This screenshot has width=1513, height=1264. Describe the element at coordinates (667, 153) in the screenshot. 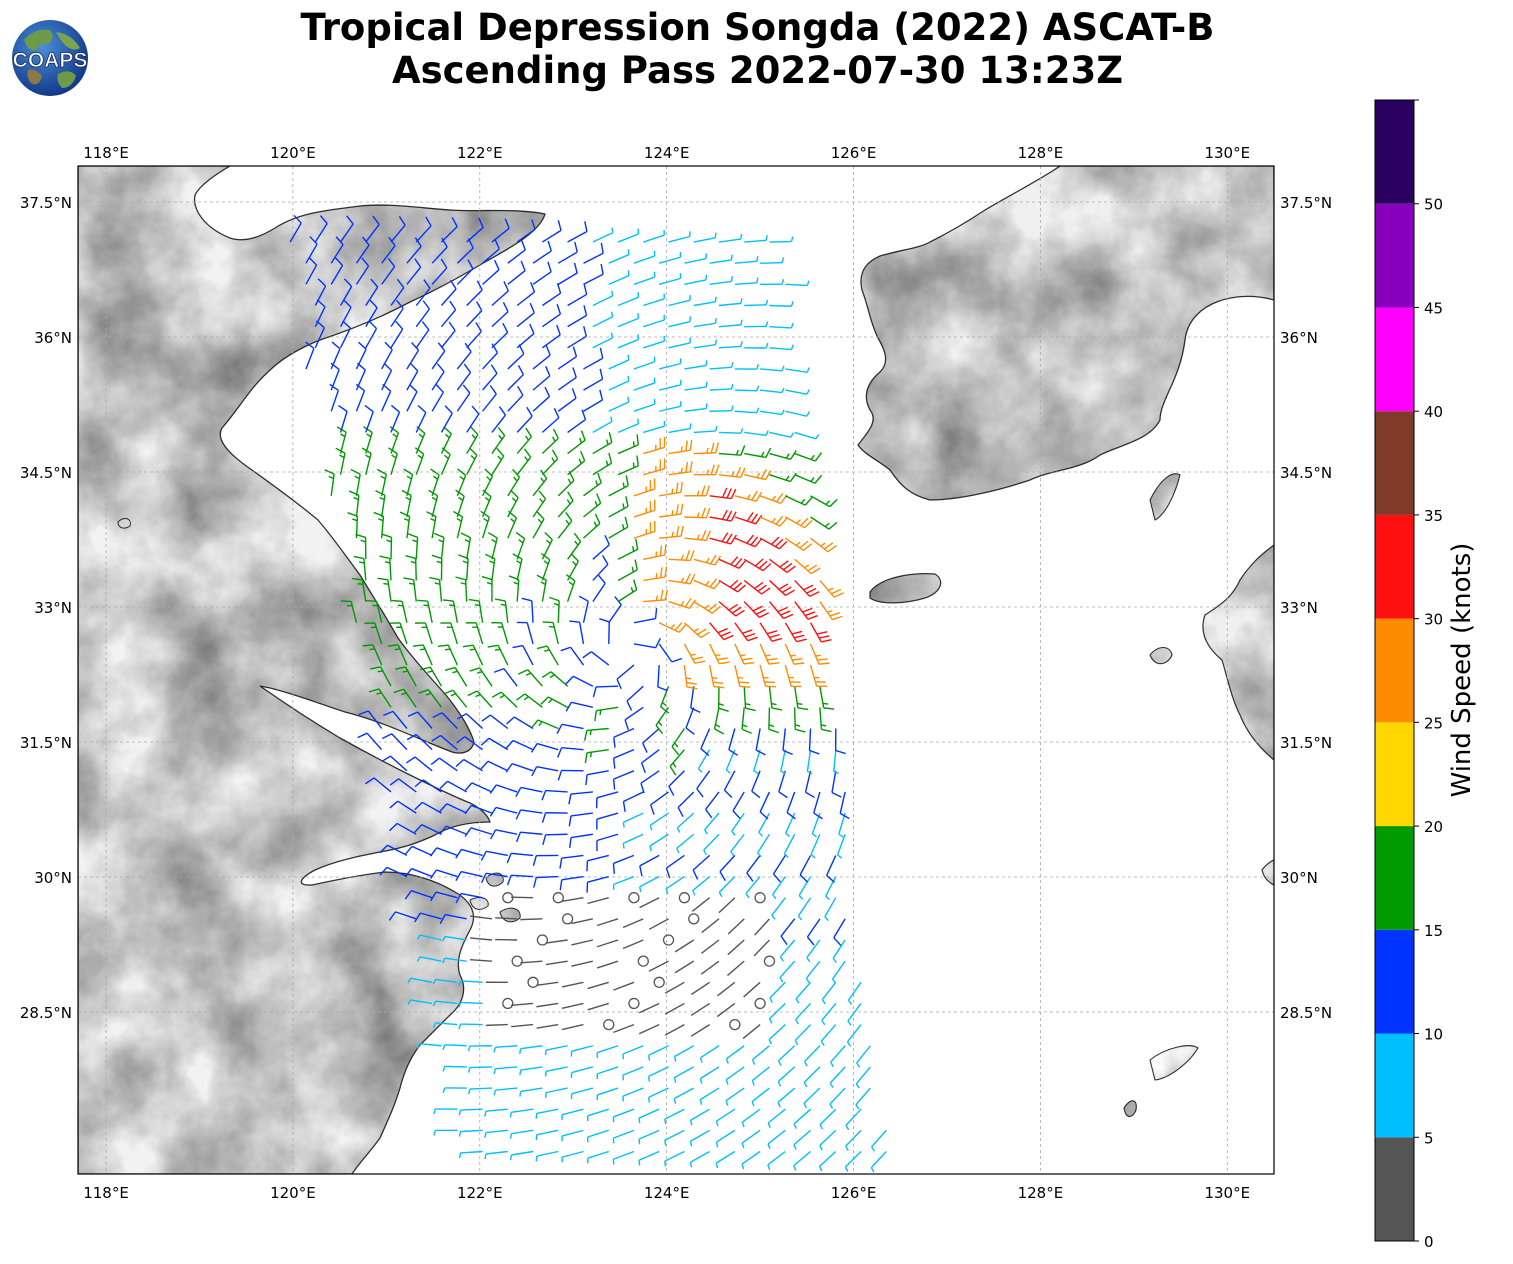

I see `lon-label-top: 124°E` at that location.